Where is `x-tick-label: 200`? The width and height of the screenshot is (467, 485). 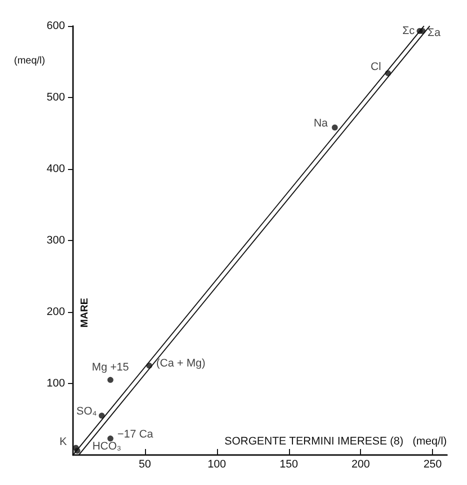 x-tick-label: 200 is located at coordinates (361, 464).